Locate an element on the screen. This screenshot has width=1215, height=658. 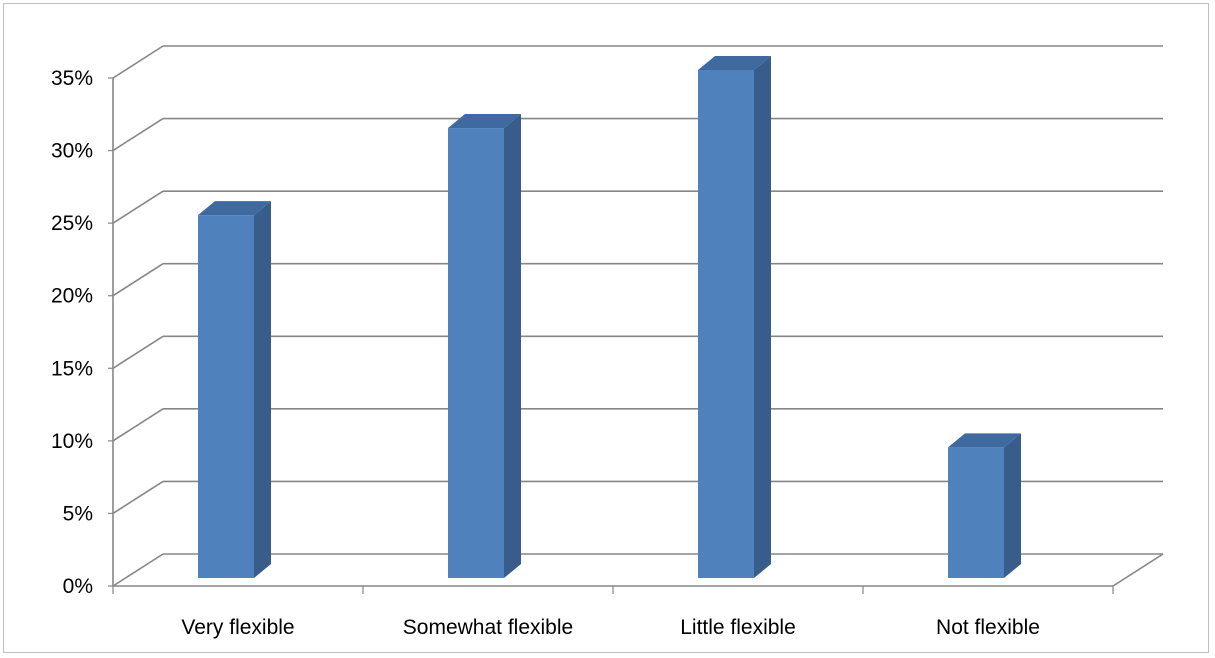
y-tick-label: 10% is located at coordinates (72, 441).